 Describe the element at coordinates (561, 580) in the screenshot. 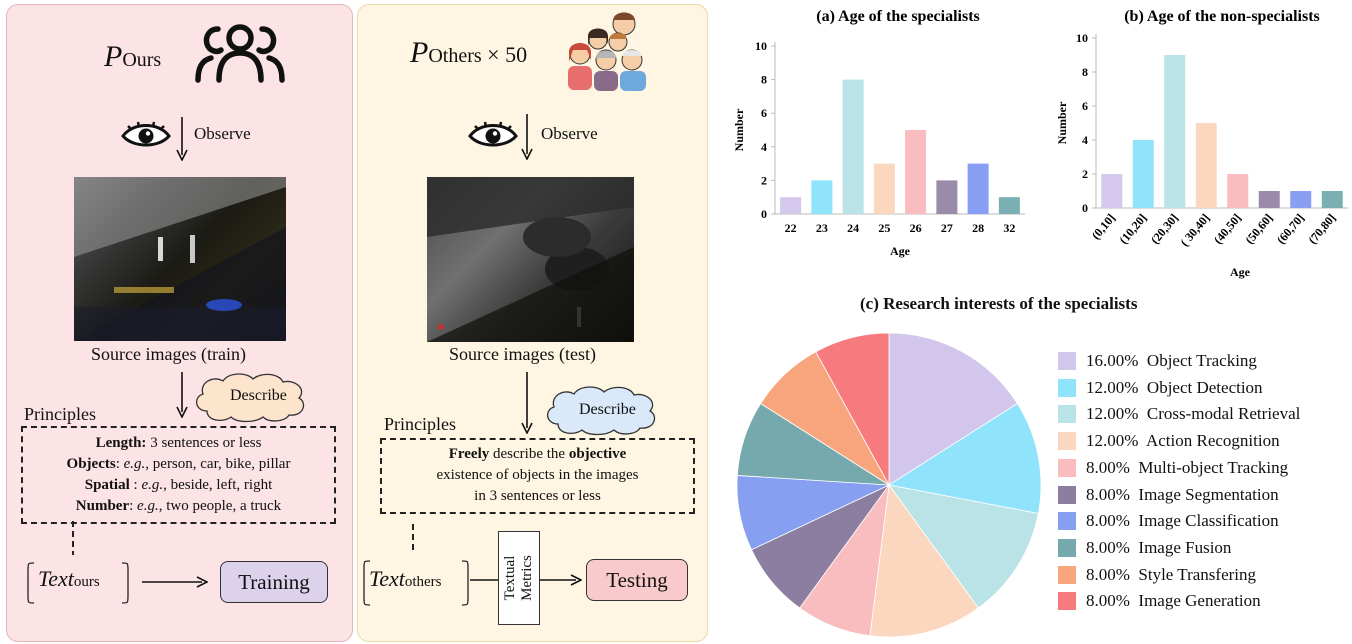

I see `right-arrow-icon` at that location.